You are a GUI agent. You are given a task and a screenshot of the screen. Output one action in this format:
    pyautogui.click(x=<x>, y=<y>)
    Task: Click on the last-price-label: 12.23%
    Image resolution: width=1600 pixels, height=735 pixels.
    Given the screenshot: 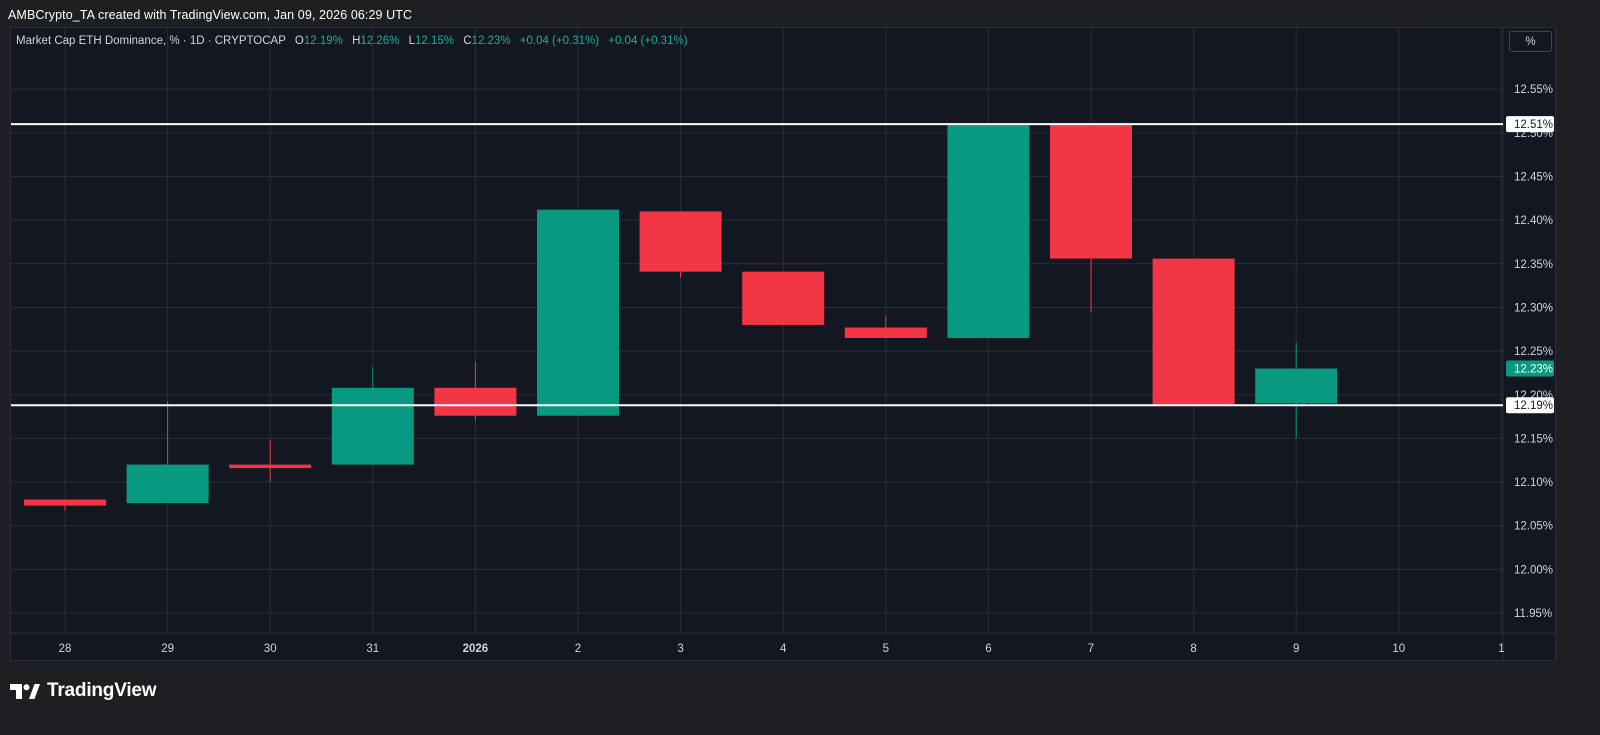 What is the action you would take?
    pyautogui.click(x=1533, y=370)
    